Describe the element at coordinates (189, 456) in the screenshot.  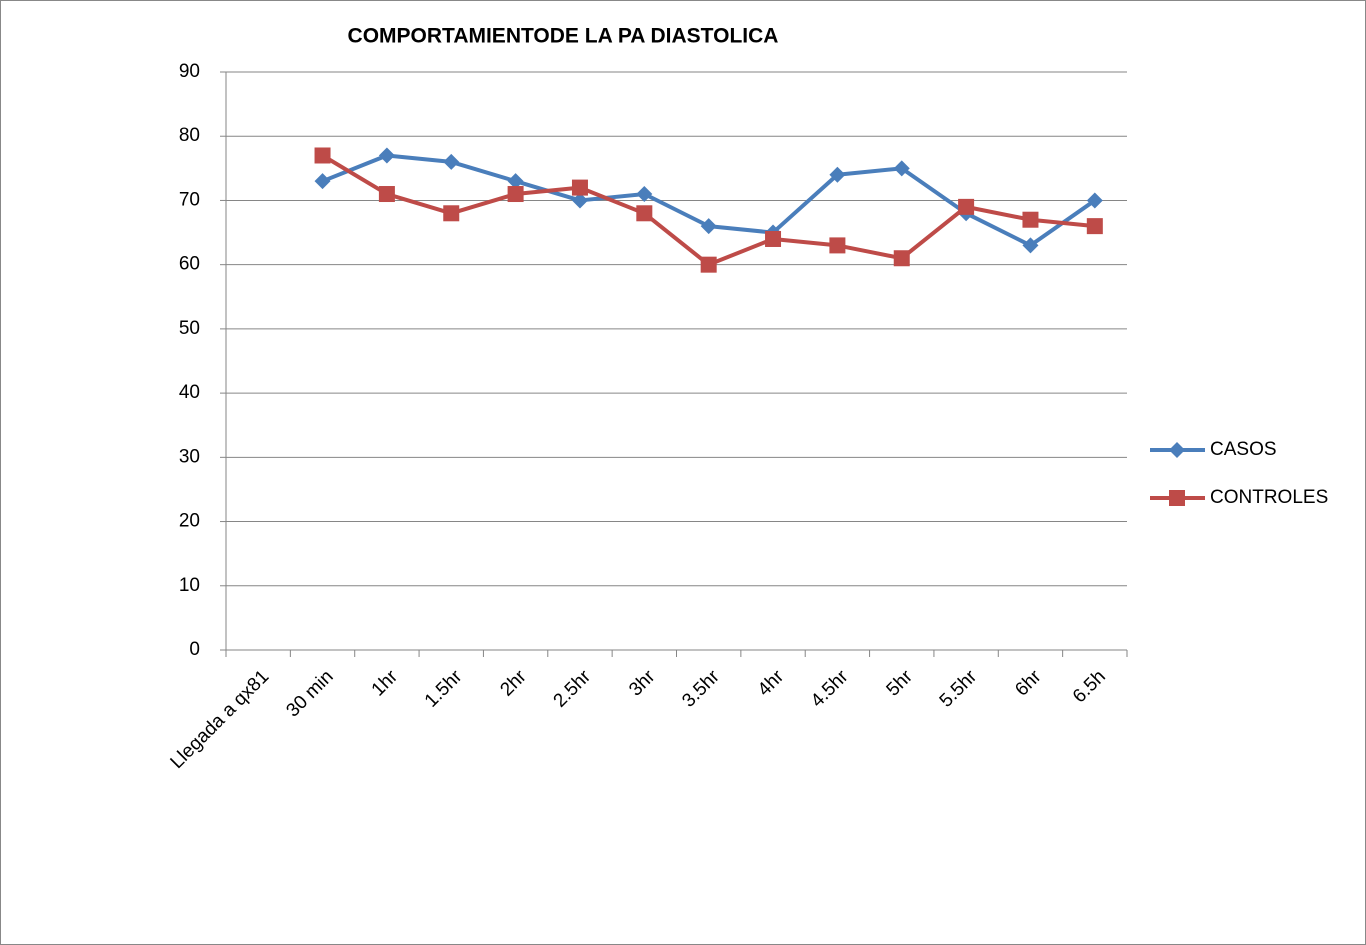
I see `y-tick-label: 30` at that location.